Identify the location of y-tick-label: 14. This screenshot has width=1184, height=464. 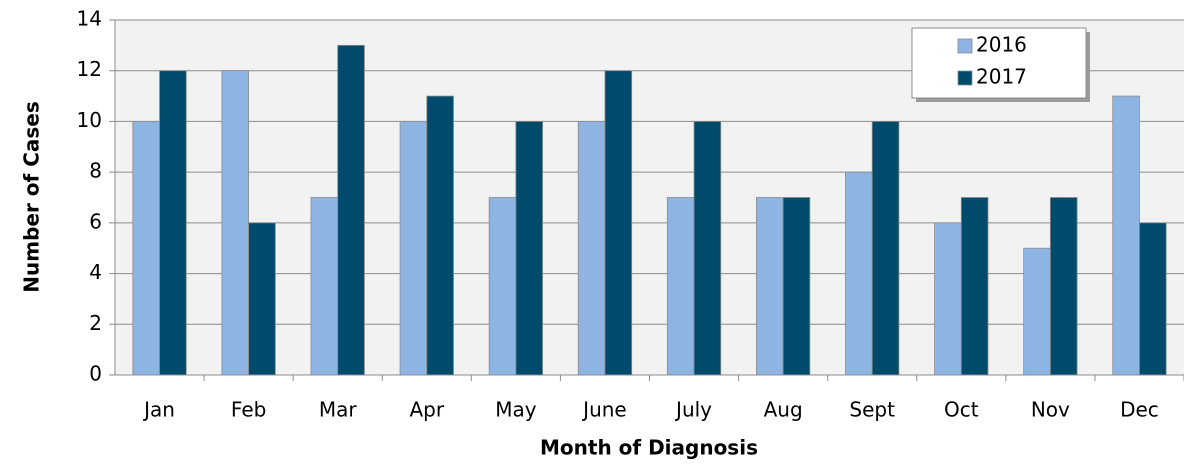
(89, 19).